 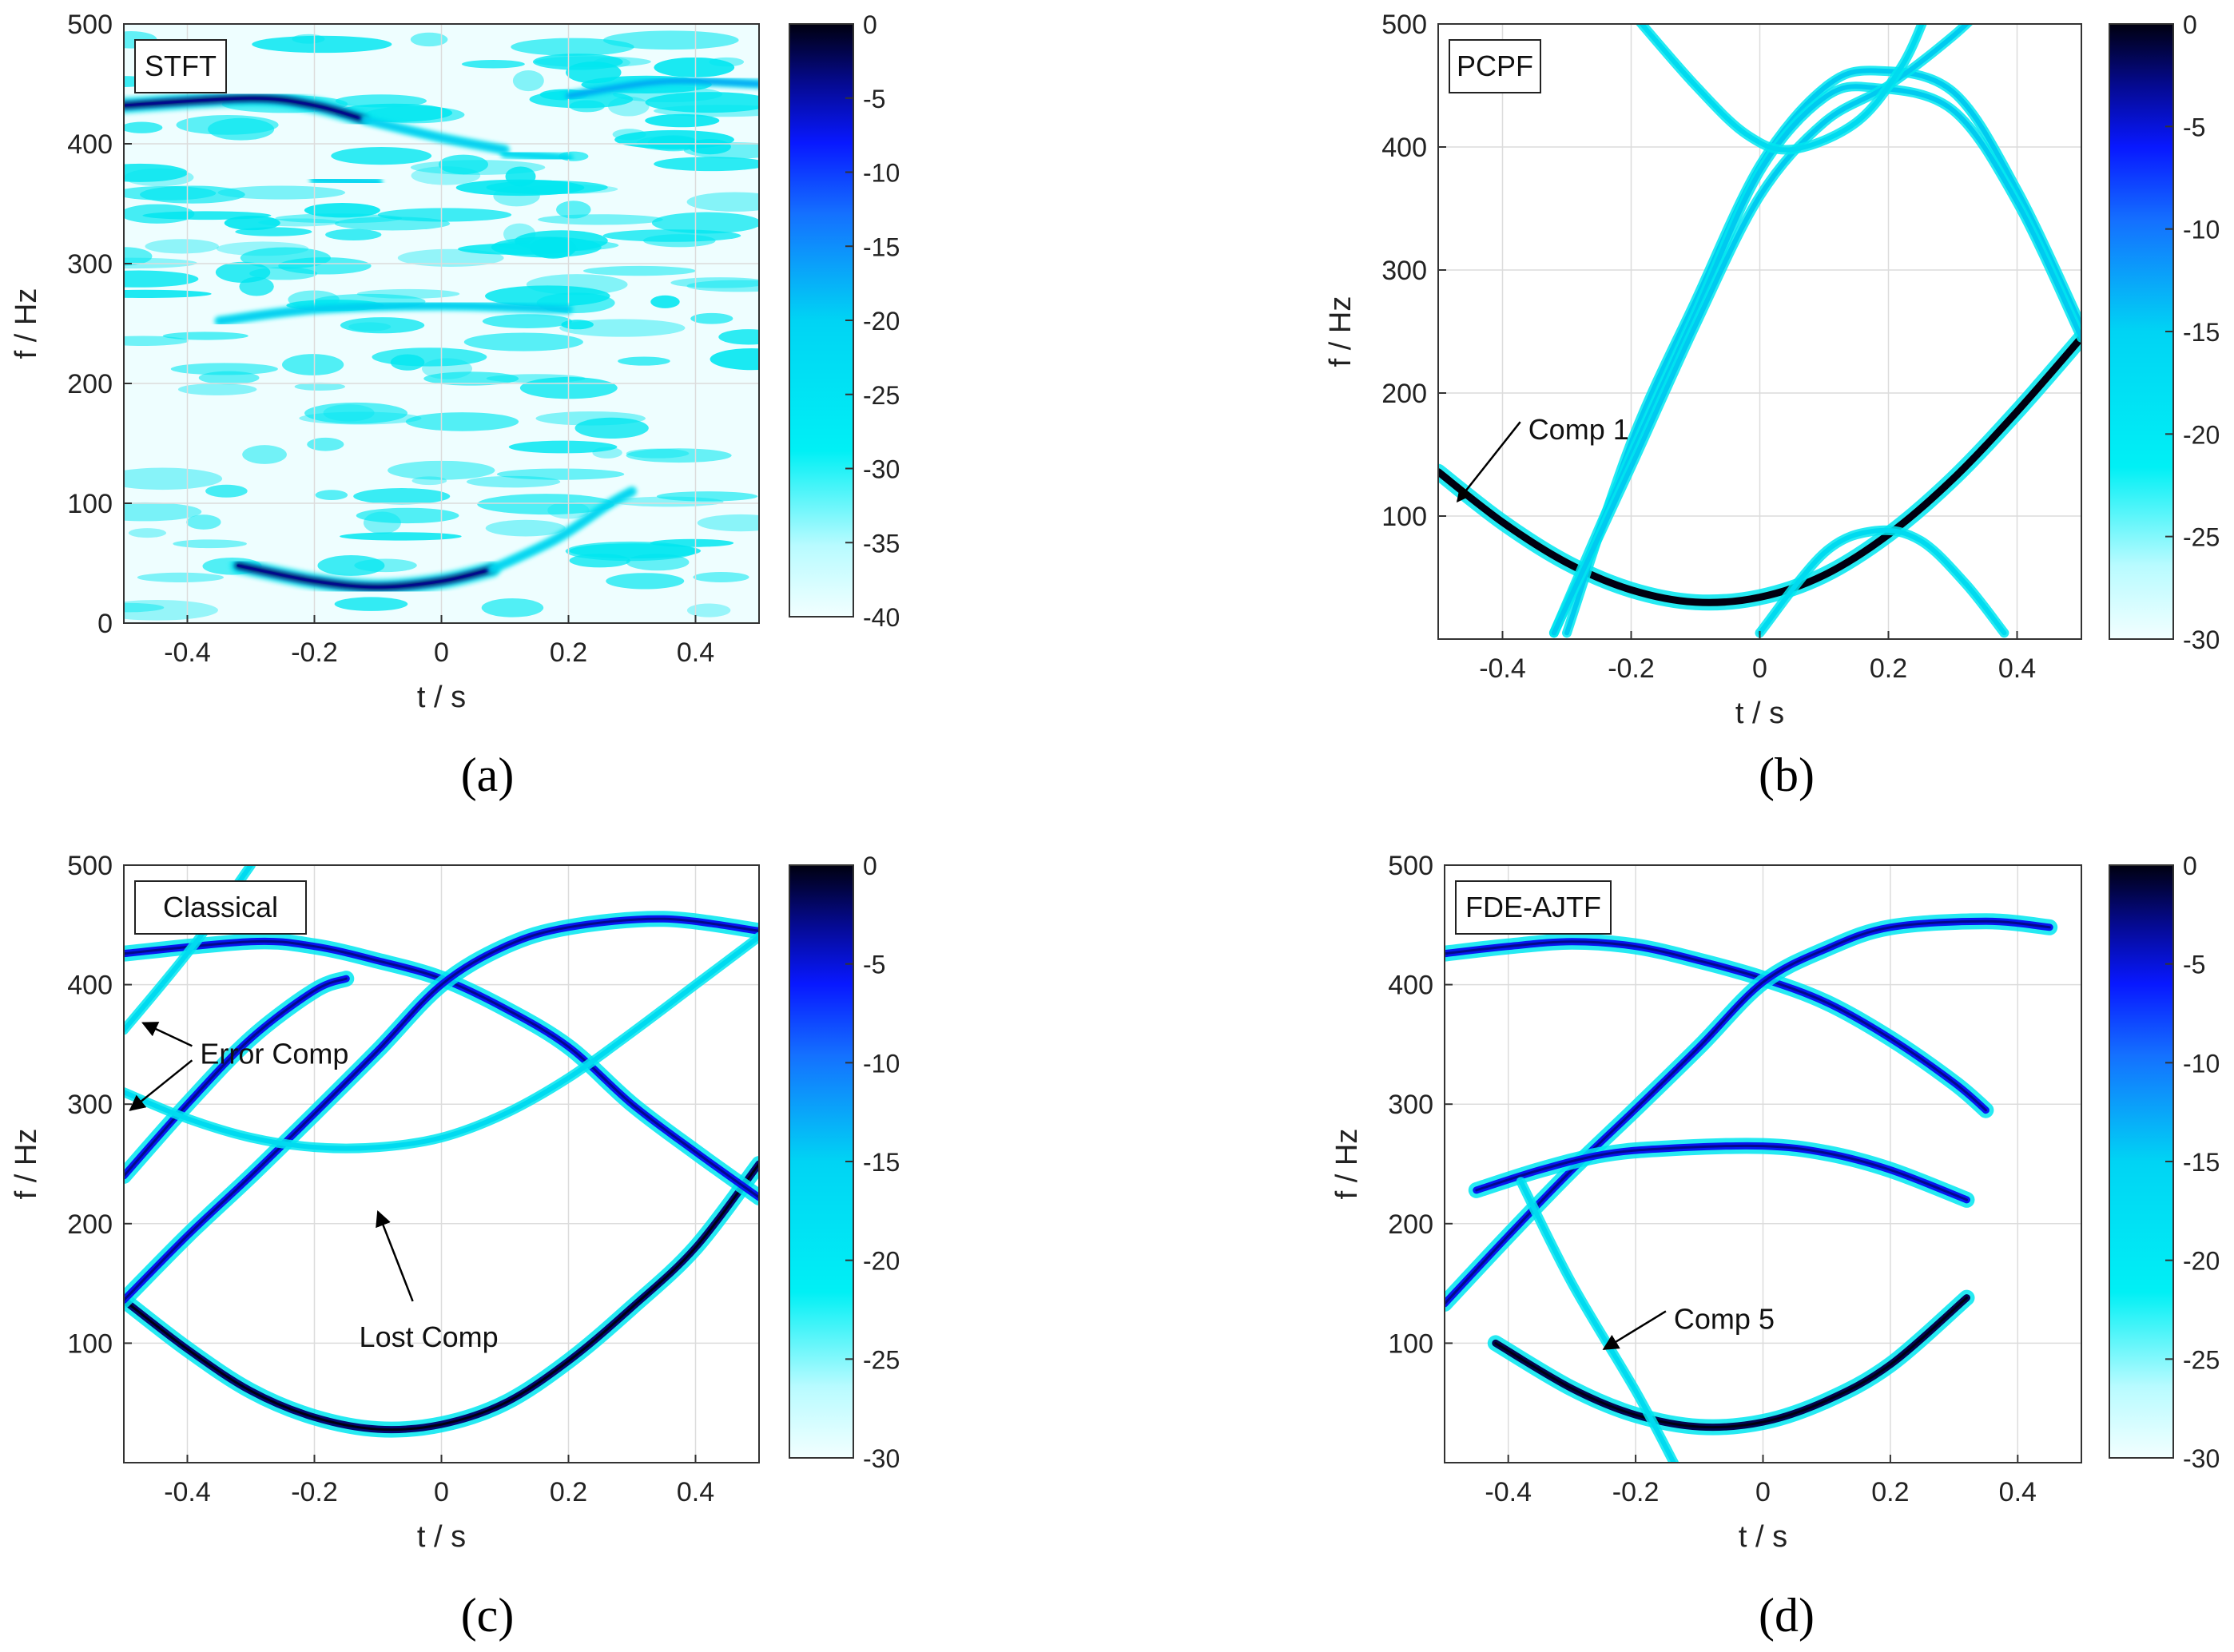 What do you see at coordinates (1787, 775) in the screenshot?
I see `panel-label: (b)` at bounding box center [1787, 775].